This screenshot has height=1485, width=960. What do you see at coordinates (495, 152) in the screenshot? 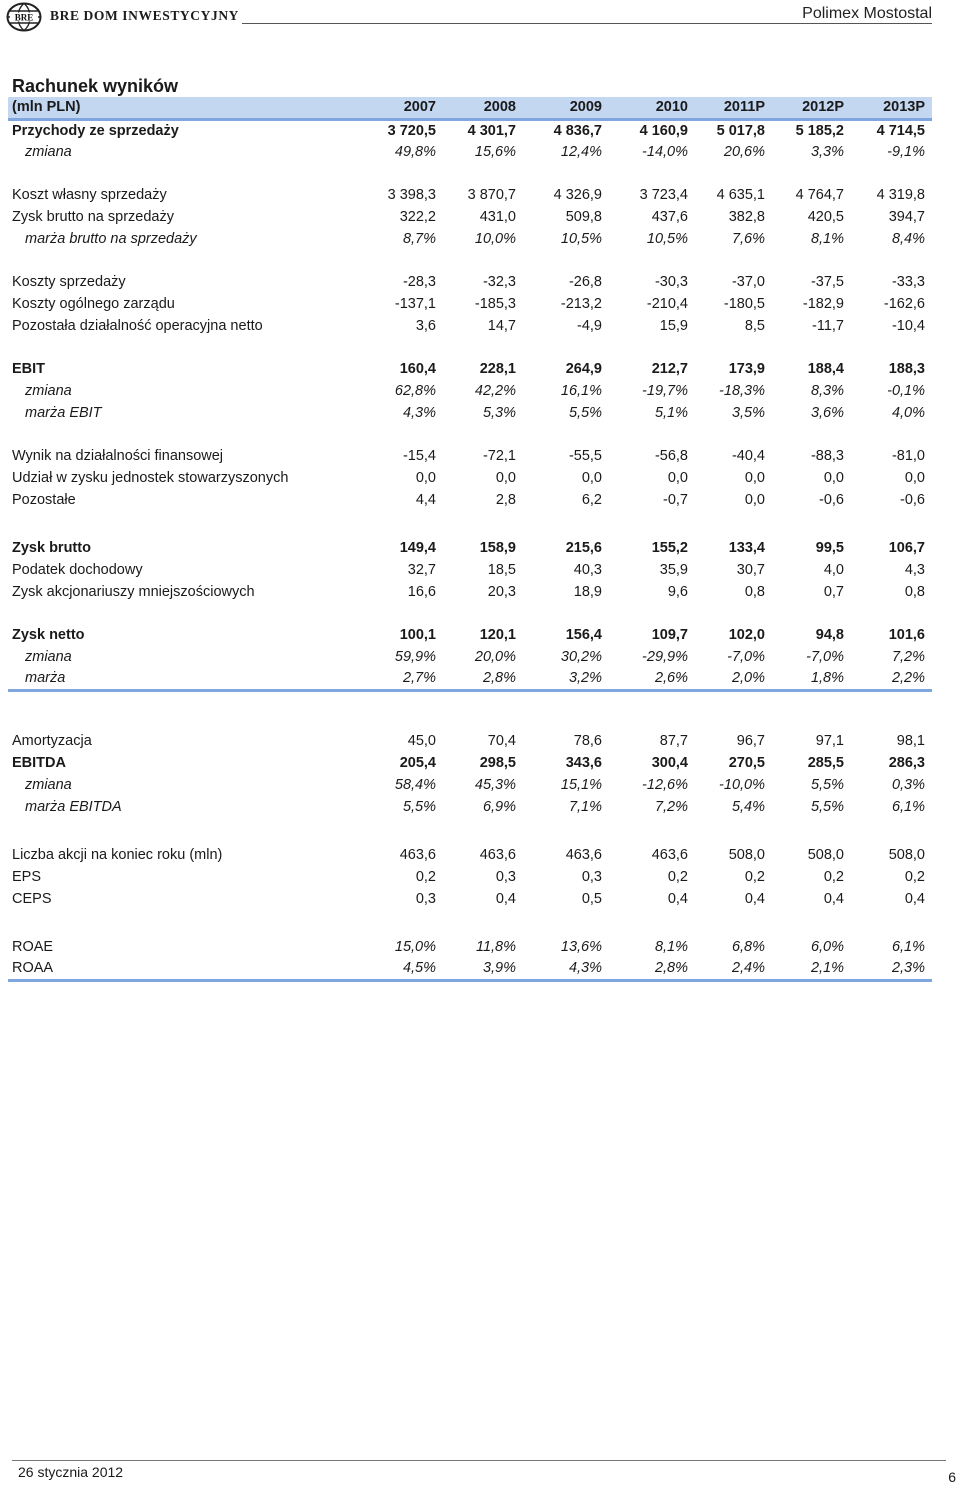
I see `value-cell: 15,6%` at bounding box center [495, 152].